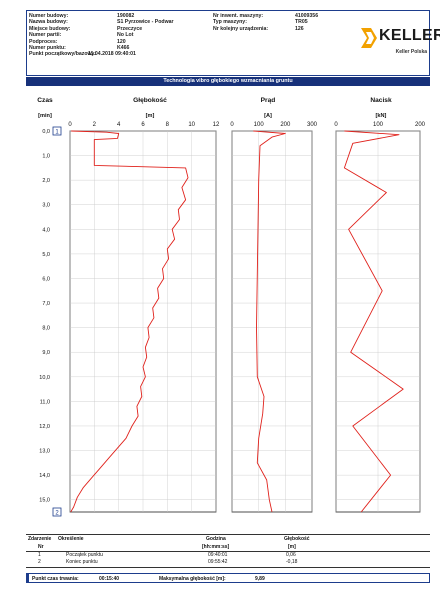  I want to click on y-tick-label: 11,0, so click(45, 402).